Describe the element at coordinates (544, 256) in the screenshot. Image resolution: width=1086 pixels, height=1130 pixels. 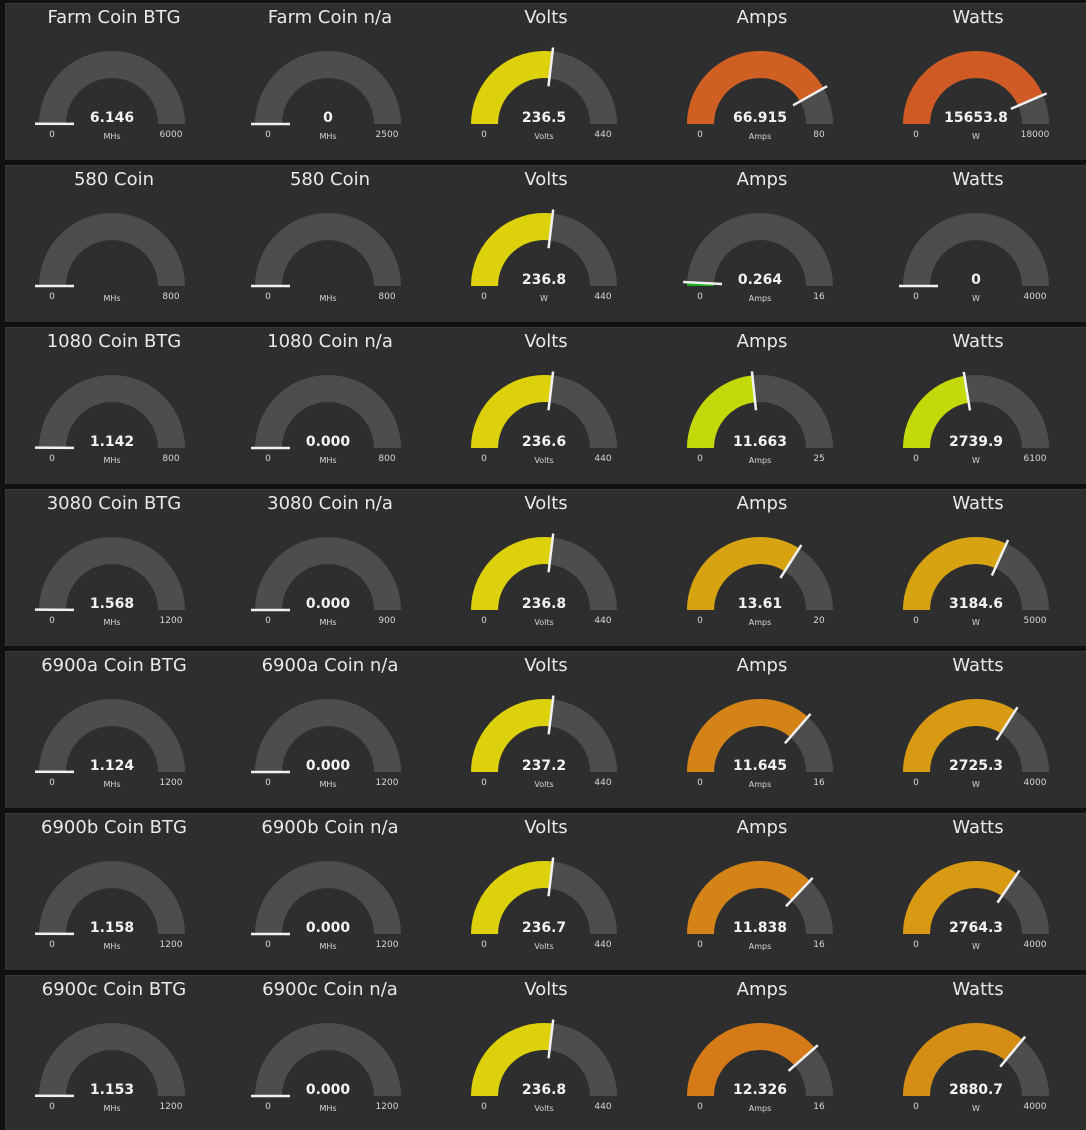
I see `gauge: 236.8 W 0 440` at that location.